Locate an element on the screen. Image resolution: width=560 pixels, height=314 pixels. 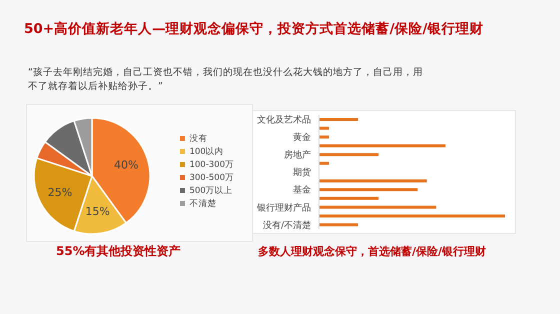
text: “孩子去年刚结完婚，自己工资也不错，我们的现在也没什么花大钱的地方了，自己用，用不了就存着以后补贴给孙子。” is located at coordinates (226, 80).